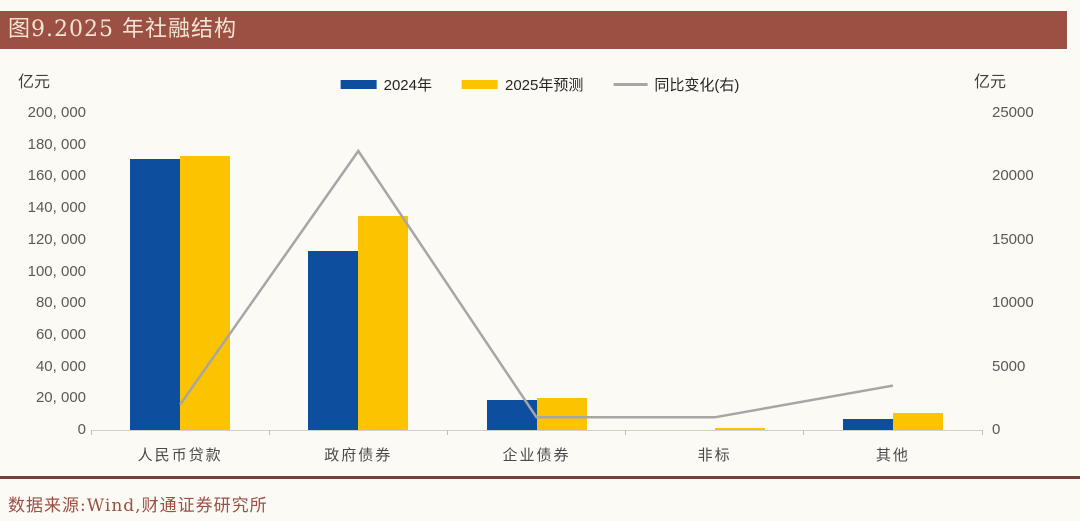 This screenshot has height=521, width=1080. I want to click on right-axis-tick-label: 15000, so click(1013, 239).